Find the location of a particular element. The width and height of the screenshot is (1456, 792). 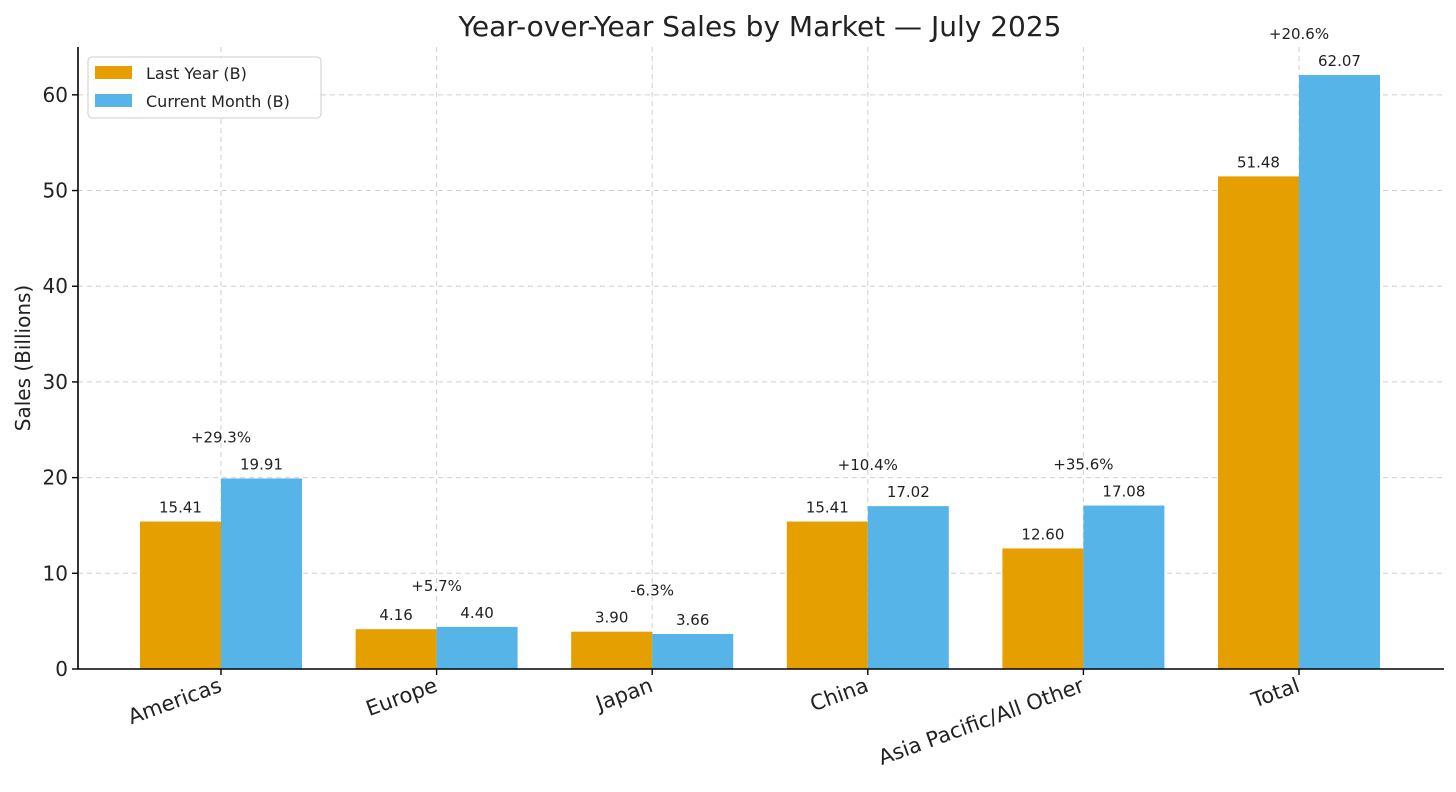

value-label-last-year: 12.60 is located at coordinates (1042, 534).